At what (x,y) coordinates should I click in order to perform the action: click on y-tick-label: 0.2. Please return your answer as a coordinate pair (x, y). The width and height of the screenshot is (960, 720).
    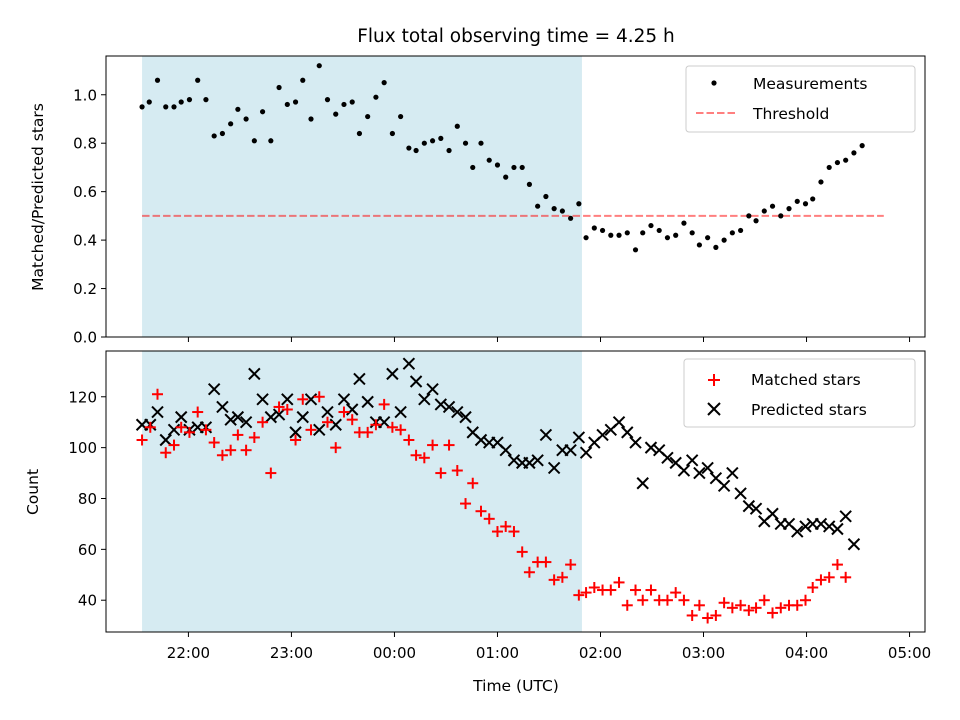
    Looking at the image, I should click on (85, 289).